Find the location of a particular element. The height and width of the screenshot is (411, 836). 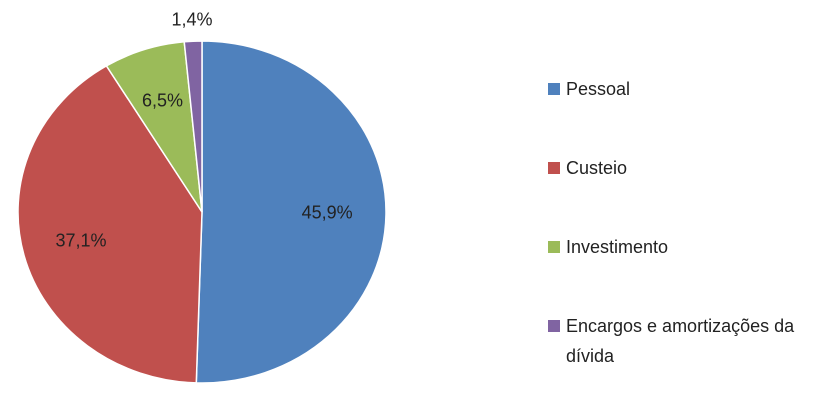

legend-label: Investimento is located at coordinates (617, 247).